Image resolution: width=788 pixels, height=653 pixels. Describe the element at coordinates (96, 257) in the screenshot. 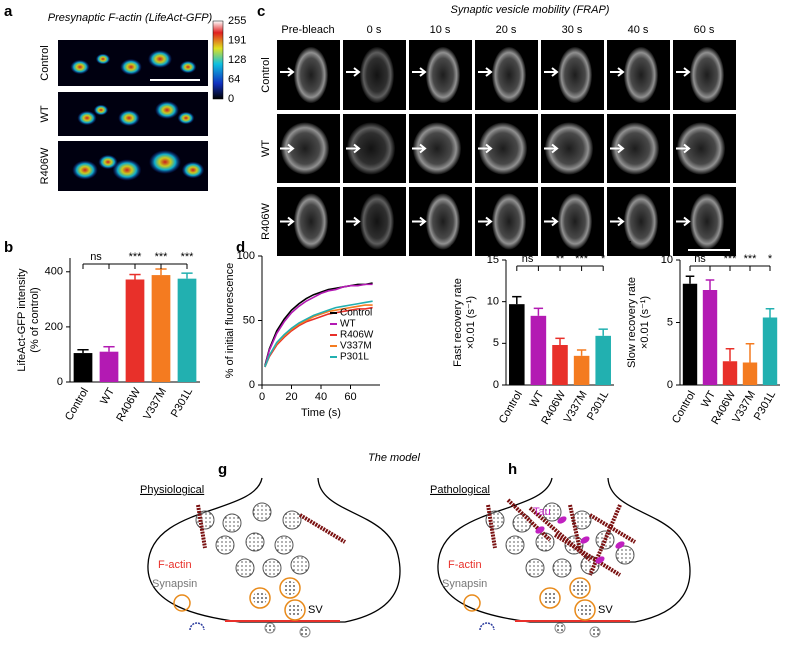

I see `significance-label: ns` at that location.